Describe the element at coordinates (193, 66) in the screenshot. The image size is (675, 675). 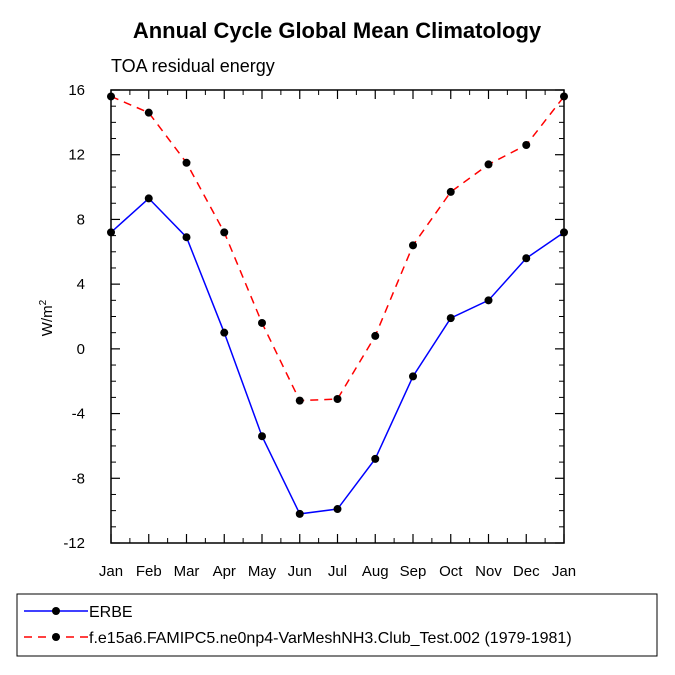
I see `chart-subtitle: TOA residual energy` at that location.